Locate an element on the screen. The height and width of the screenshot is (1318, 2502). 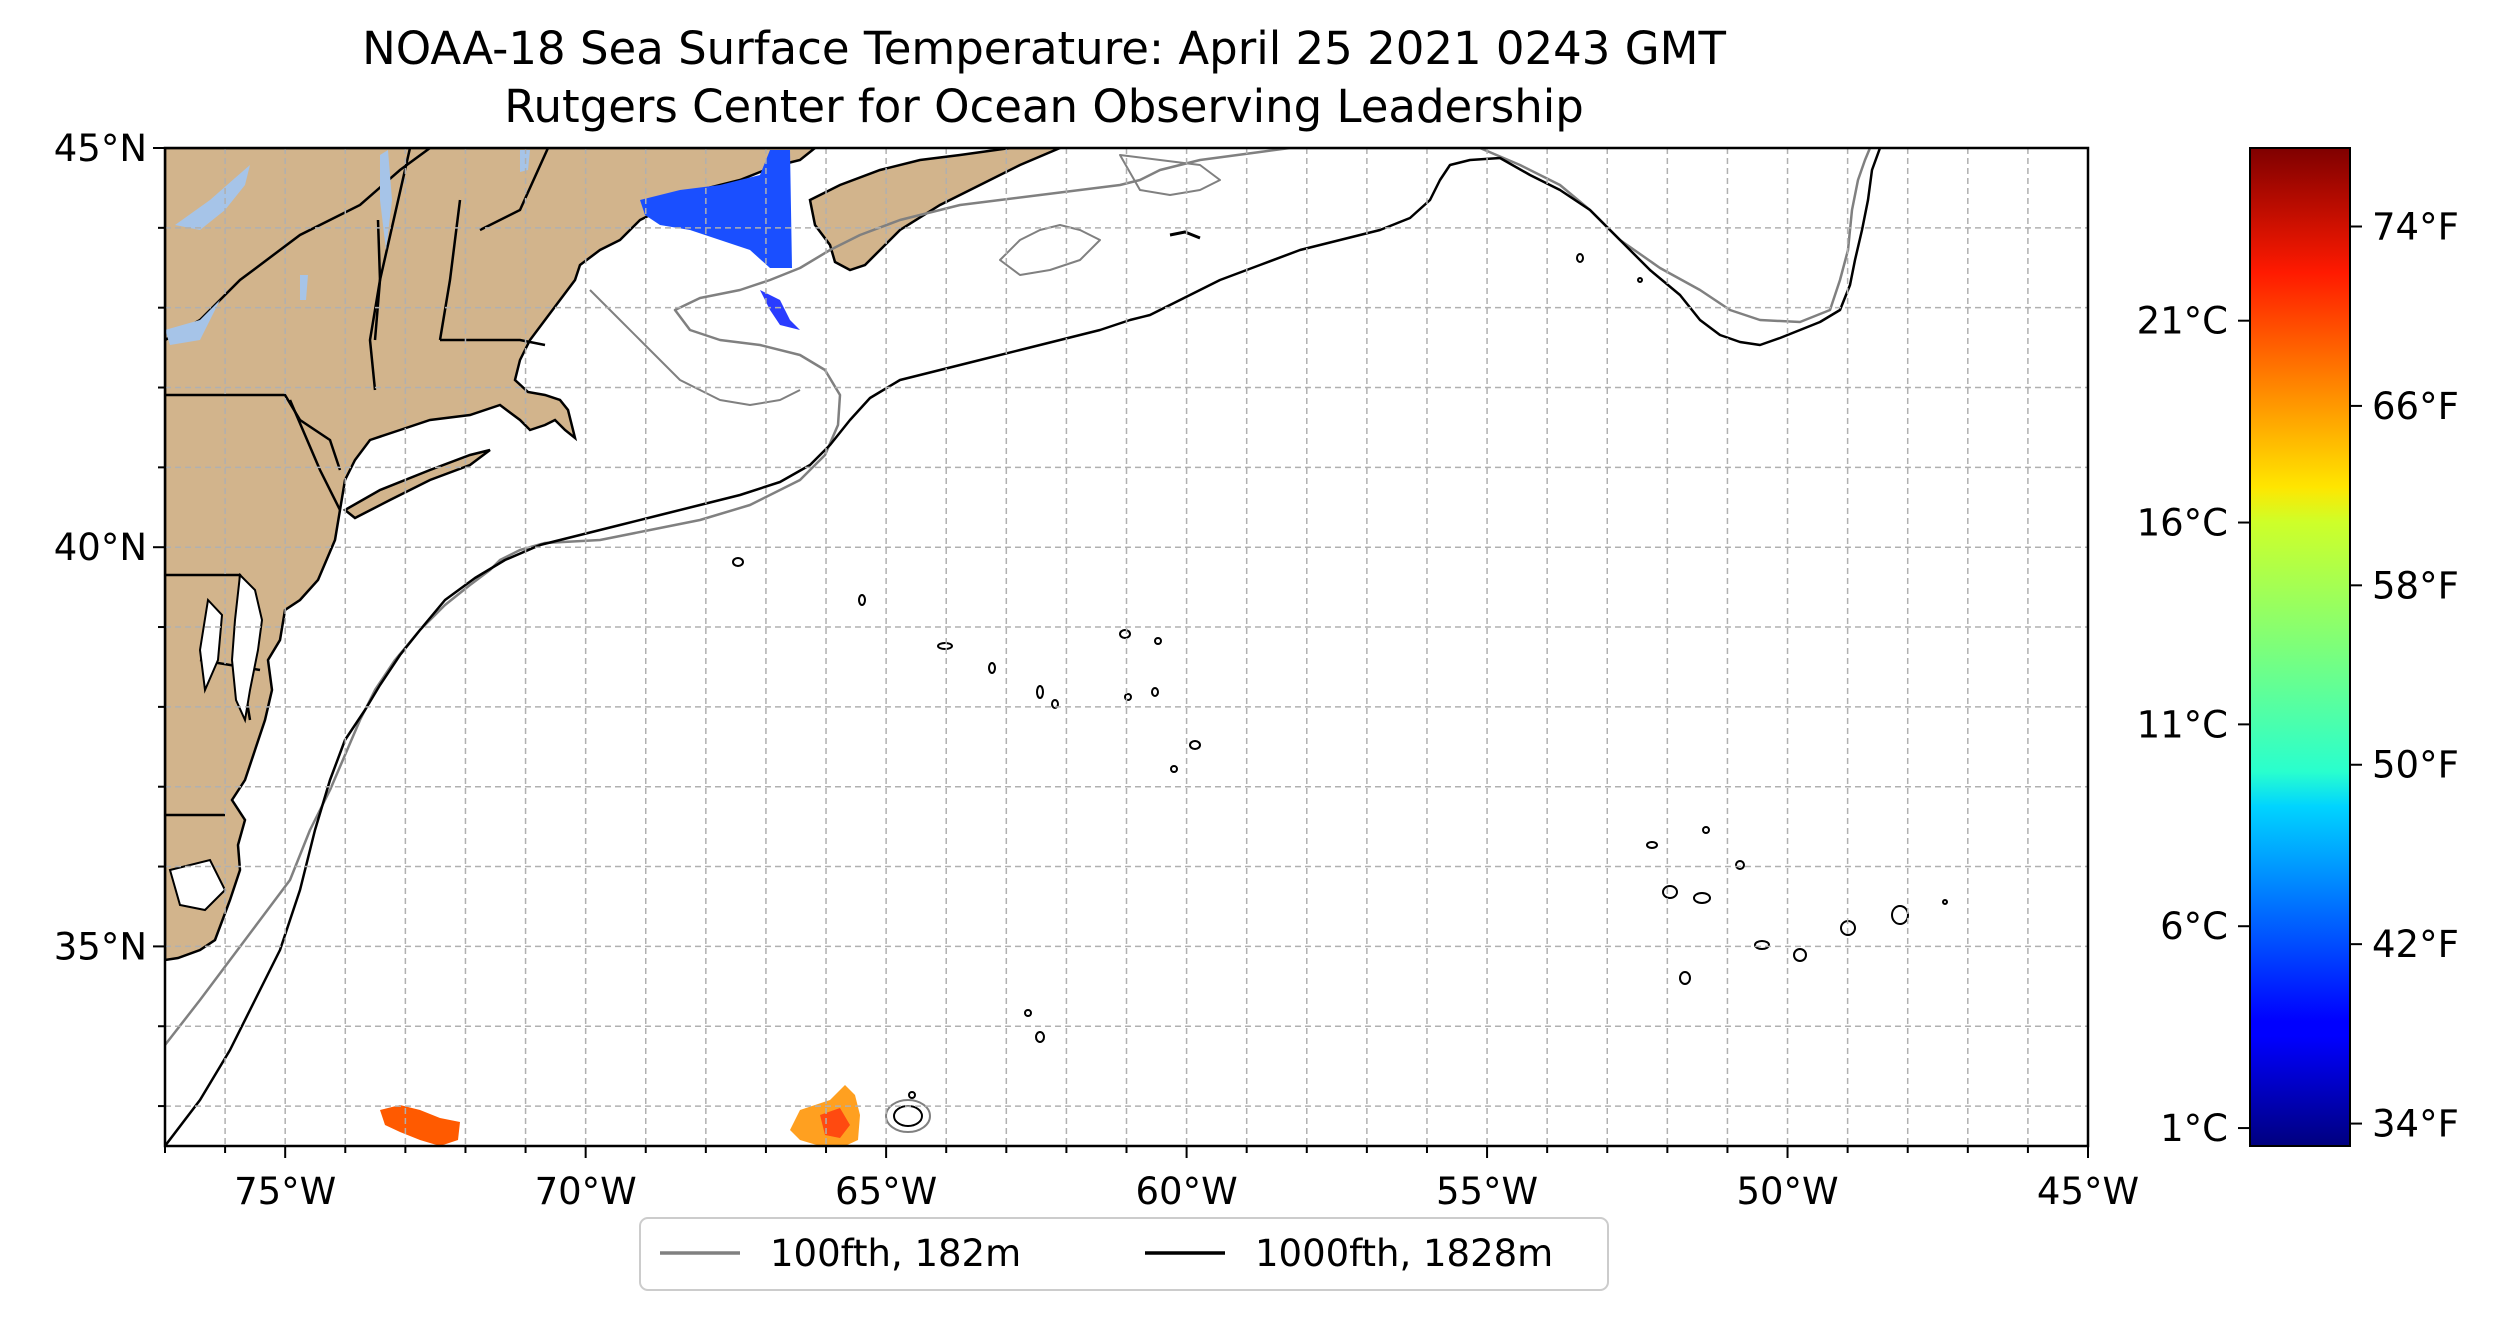
longitude-labels: 75°W 70°W 65°W 60°W 55°W 50°W 45°W is located at coordinates (1186, 1191).